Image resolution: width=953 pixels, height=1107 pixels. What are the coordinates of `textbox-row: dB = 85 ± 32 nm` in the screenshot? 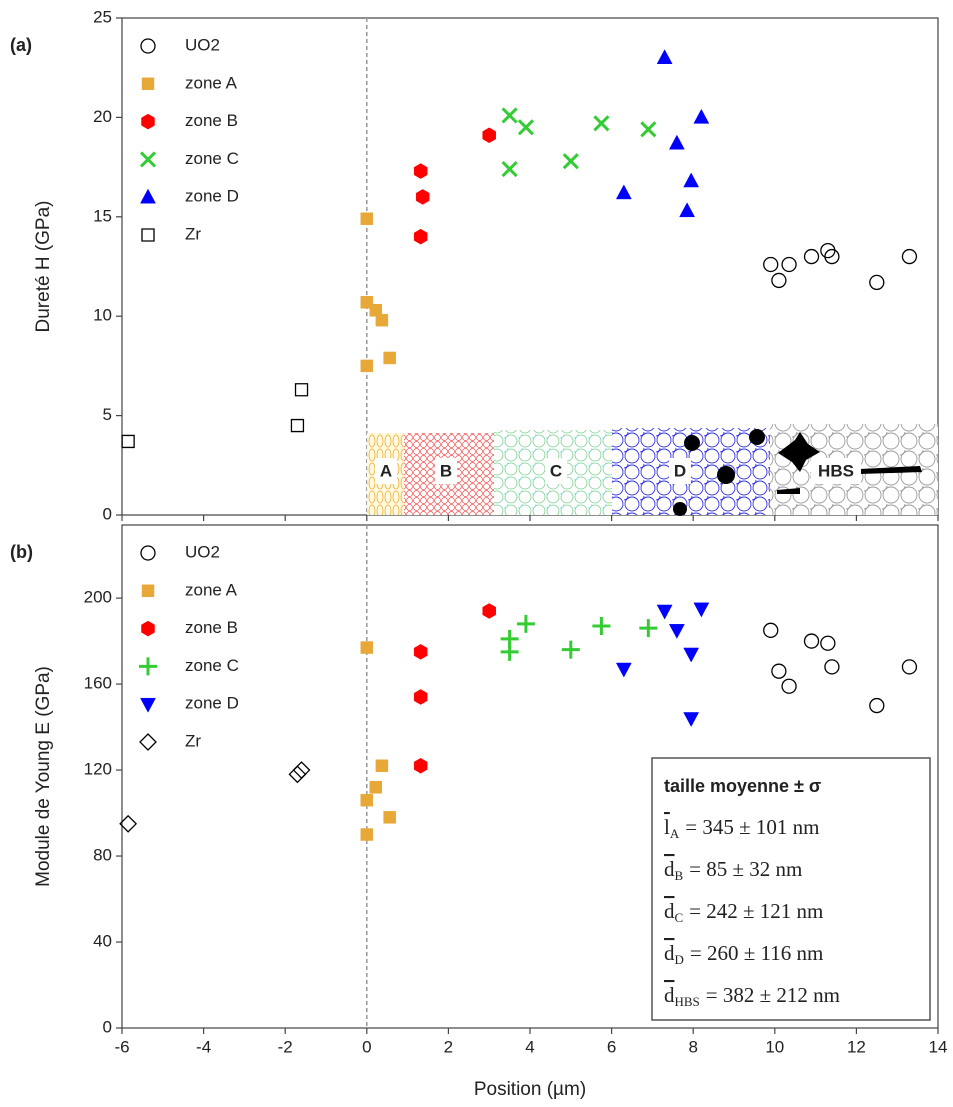 It's located at (733, 870).